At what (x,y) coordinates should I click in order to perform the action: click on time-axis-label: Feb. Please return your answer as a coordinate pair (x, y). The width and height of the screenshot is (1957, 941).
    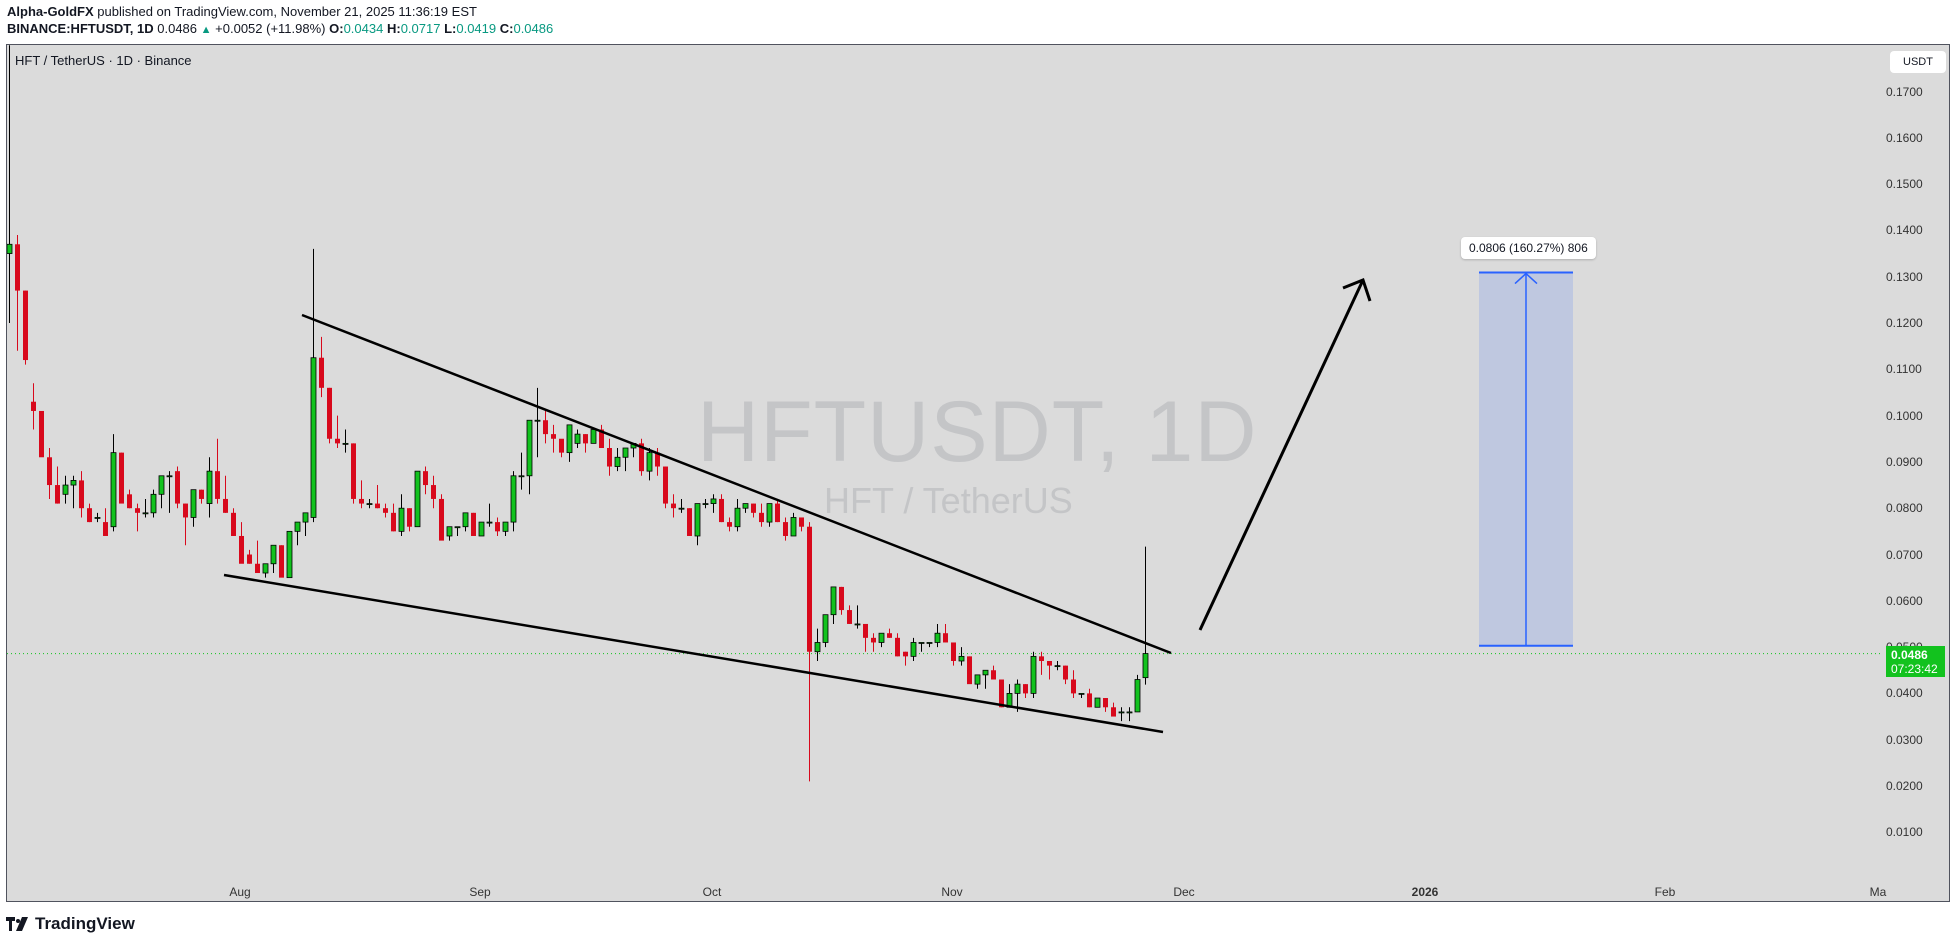
    Looking at the image, I should click on (1665, 892).